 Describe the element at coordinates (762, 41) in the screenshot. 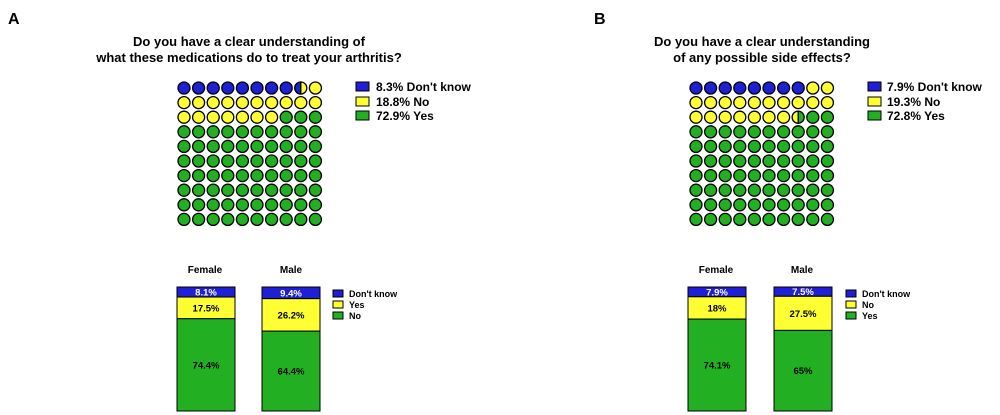

I see `waffle-title-b-line1: Do you have a clear understanding` at that location.